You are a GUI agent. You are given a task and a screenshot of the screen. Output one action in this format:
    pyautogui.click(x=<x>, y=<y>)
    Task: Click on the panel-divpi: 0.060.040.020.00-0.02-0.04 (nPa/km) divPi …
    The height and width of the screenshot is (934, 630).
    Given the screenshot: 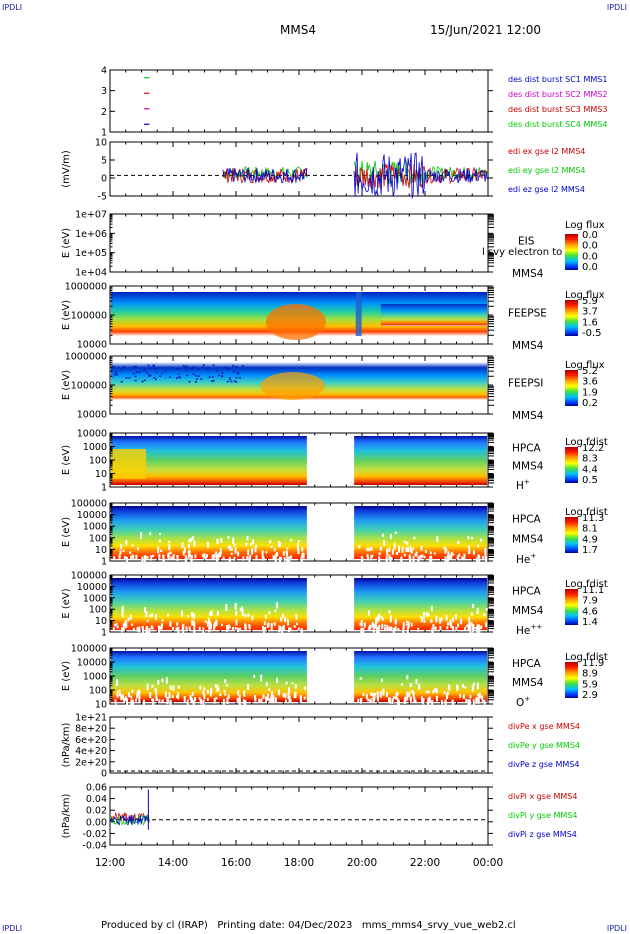 What is the action you would take?
    pyautogui.click(x=319, y=817)
    